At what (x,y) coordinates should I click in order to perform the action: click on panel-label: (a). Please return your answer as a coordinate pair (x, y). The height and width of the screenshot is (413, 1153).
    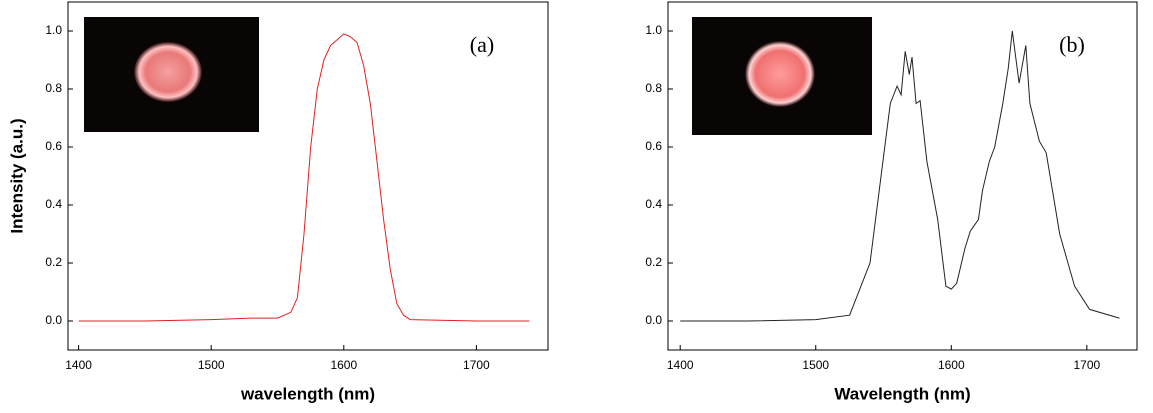
    Looking at the image, I should click on (482, 44).